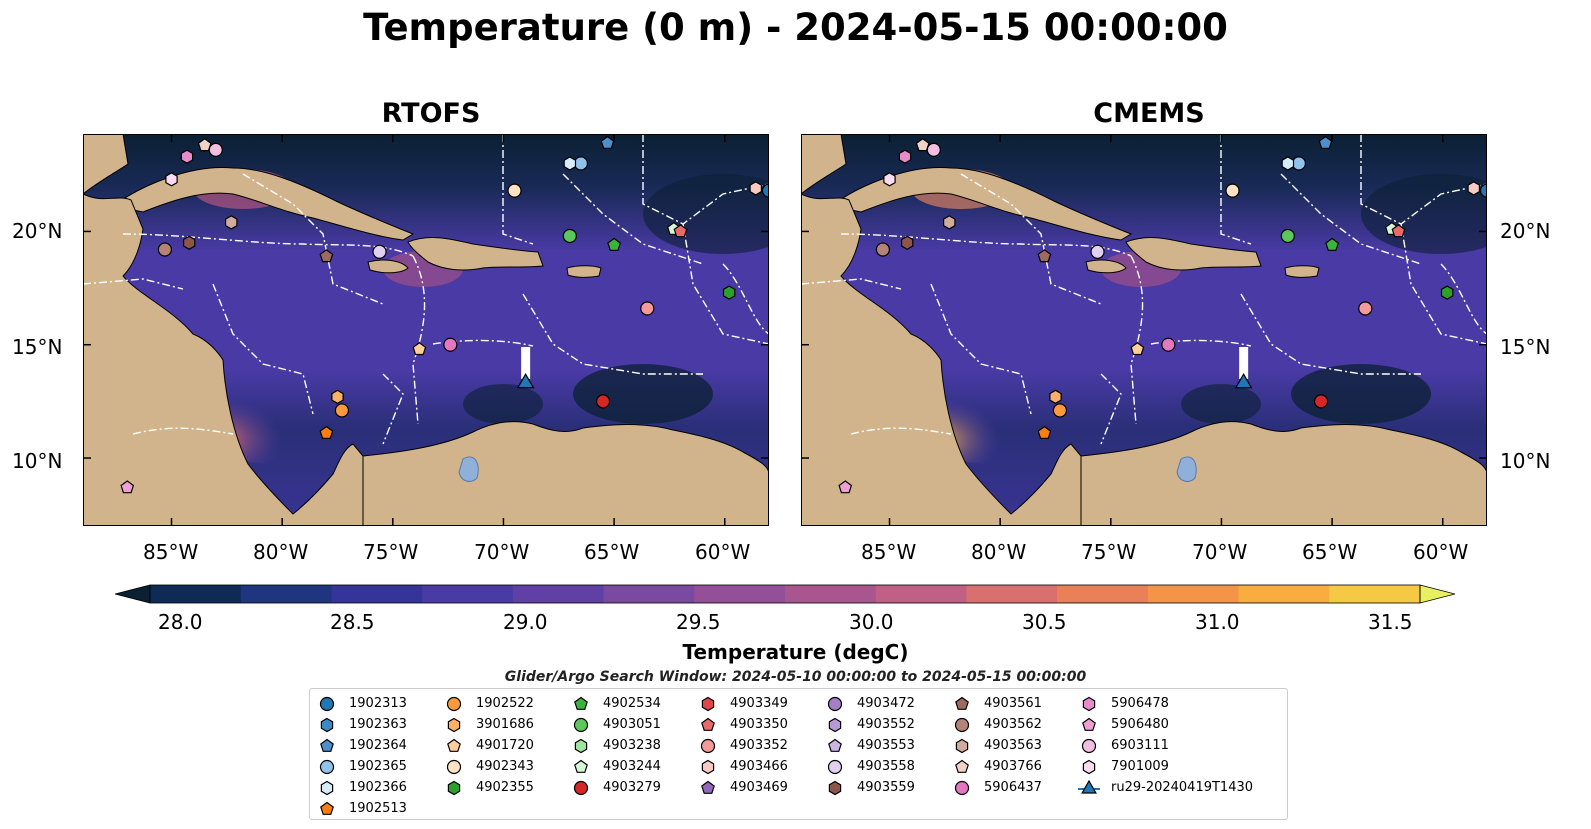 The image size is (1591, 829). What do you see at coordinates (999, 552) in the screenshot?
I see `lon-label-80w-right: 80°W` at bounding box center [999, 552].